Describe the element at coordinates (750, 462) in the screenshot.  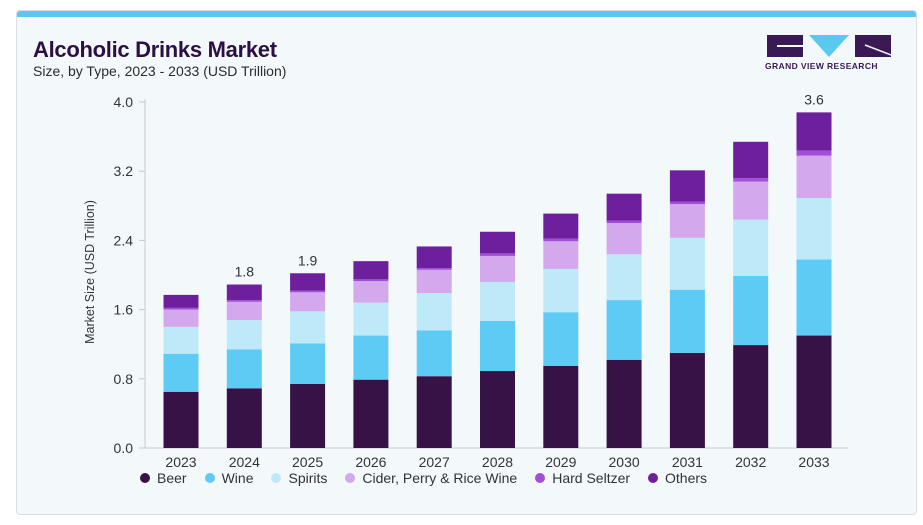
I see `x-tick-label: 2032` at that location.